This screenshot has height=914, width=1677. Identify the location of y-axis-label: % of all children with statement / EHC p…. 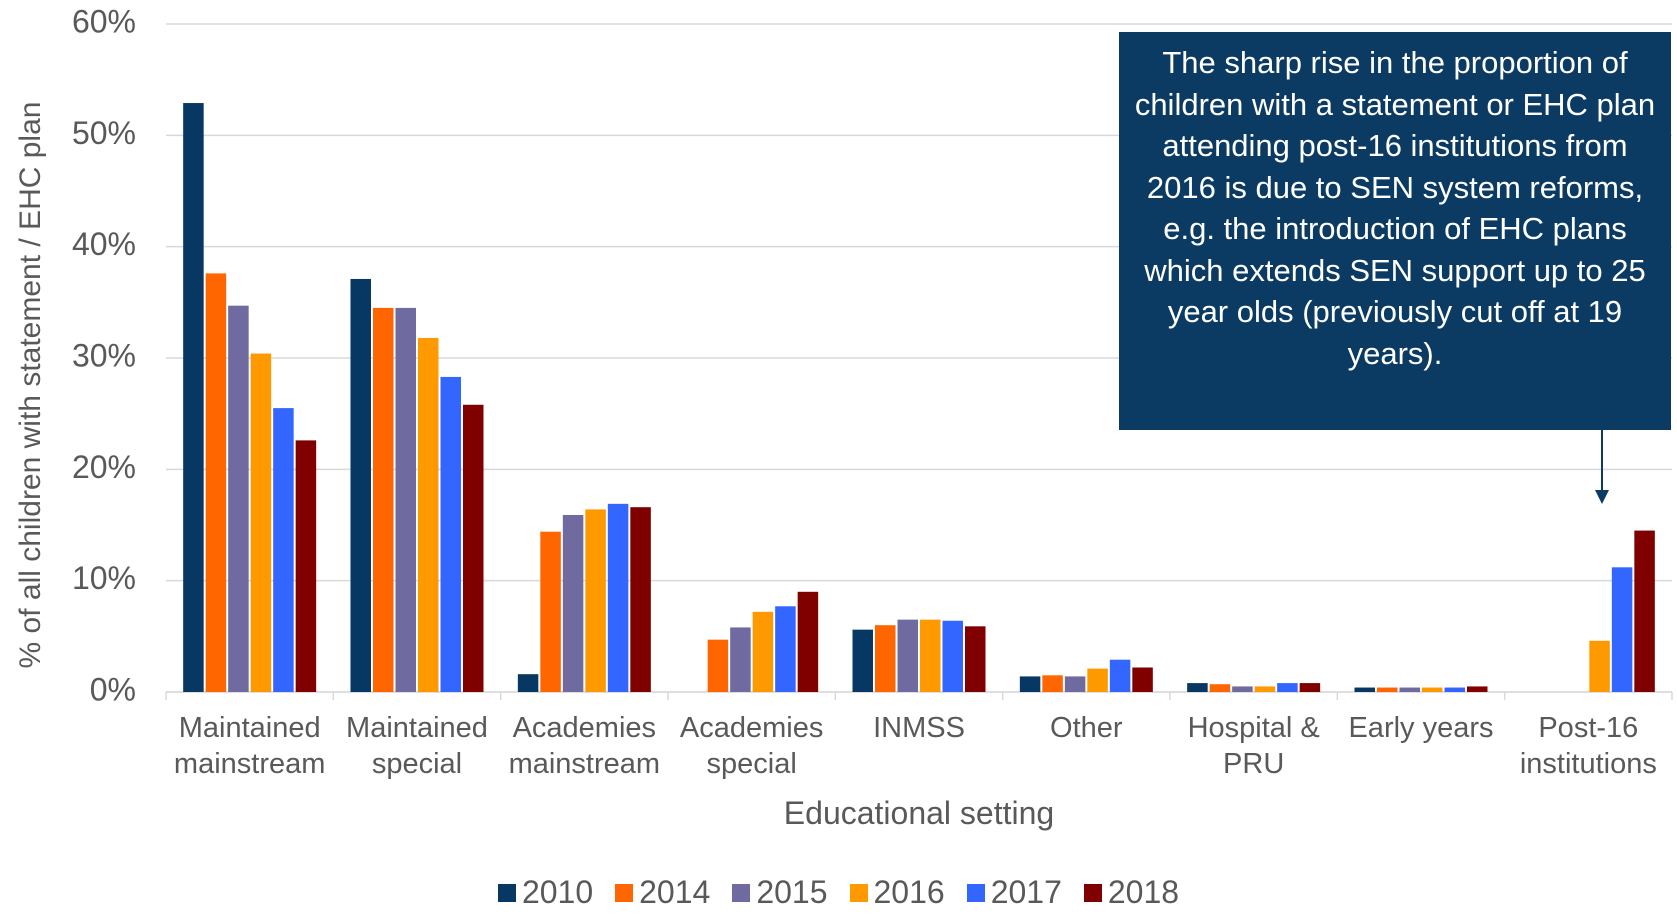
(30, 385).